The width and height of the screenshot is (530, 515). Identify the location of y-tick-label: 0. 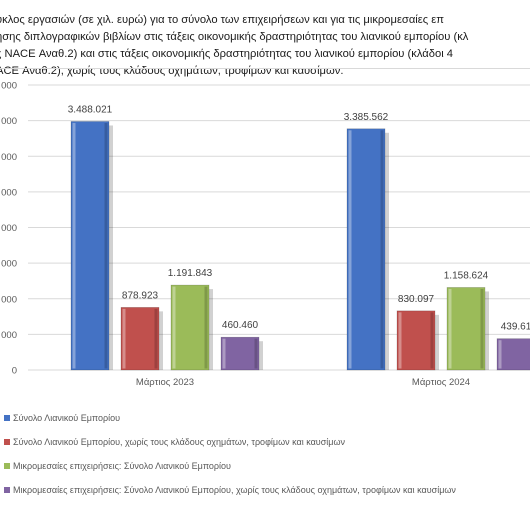
(14, 371).